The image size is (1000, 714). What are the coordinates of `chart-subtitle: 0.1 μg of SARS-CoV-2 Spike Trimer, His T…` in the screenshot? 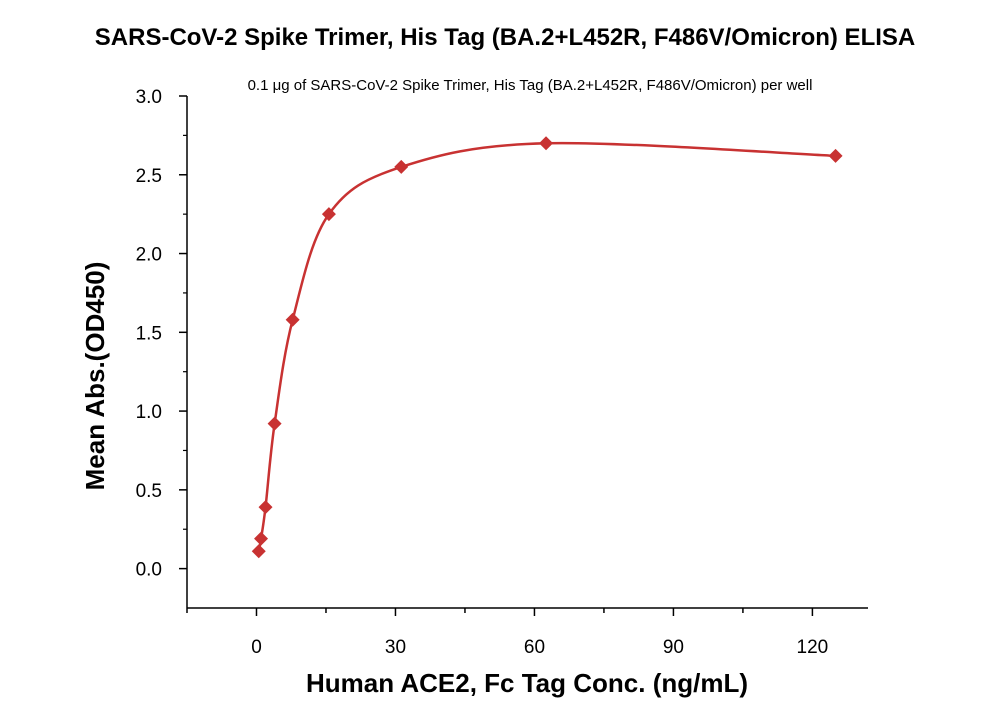 It's located at (530, 85).